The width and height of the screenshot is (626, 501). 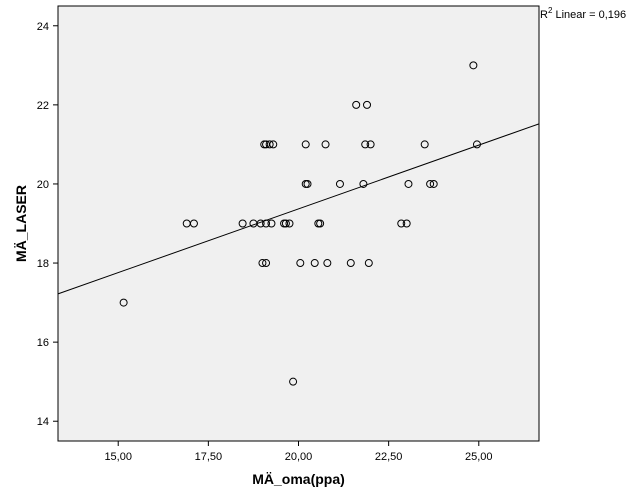 What do you see at coordinates (209, 457) in the screenshot?
I see `x-tick-label: 17,50` at bounding box center [209, 457].